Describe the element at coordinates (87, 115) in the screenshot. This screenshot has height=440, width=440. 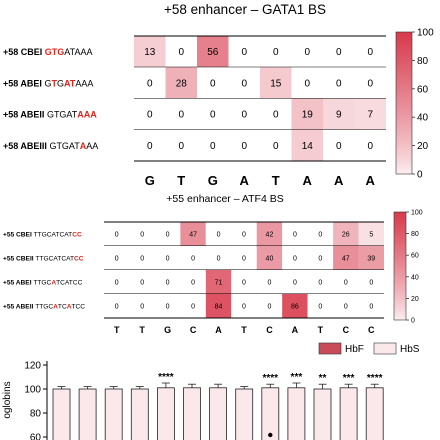
I see `row-label-sequence: AAA` at that location.